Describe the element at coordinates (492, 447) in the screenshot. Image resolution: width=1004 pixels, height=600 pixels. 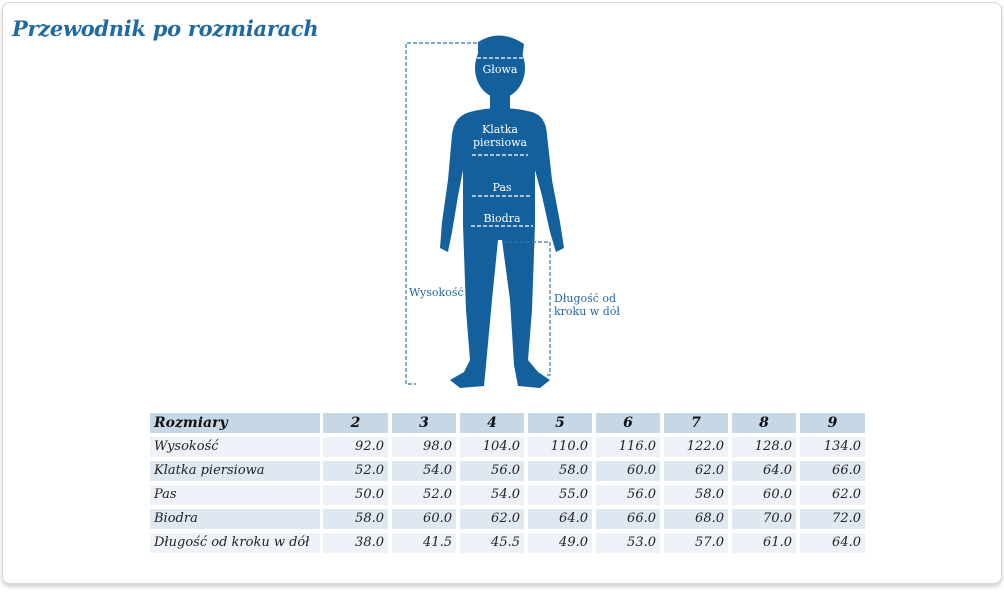
I see `table-cell: 104.0` at that location.